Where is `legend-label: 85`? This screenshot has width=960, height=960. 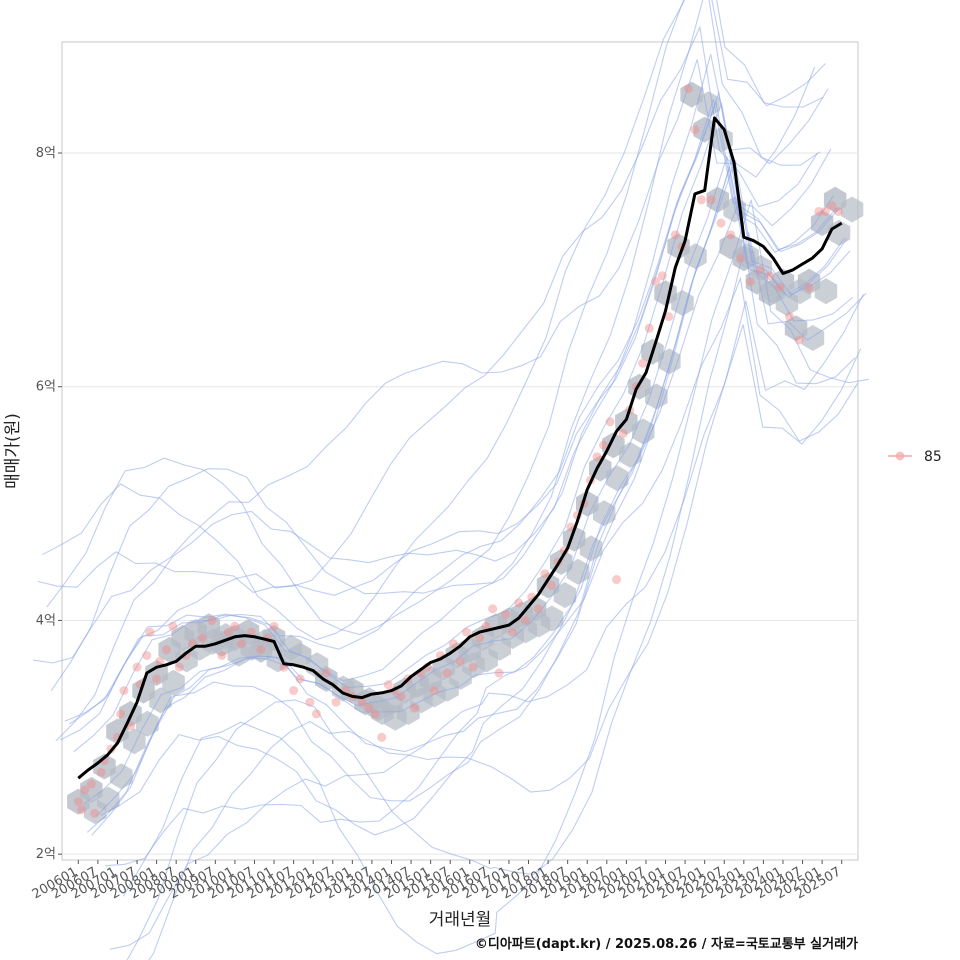
legend-label: 85 is located at coordinates (933, 457).